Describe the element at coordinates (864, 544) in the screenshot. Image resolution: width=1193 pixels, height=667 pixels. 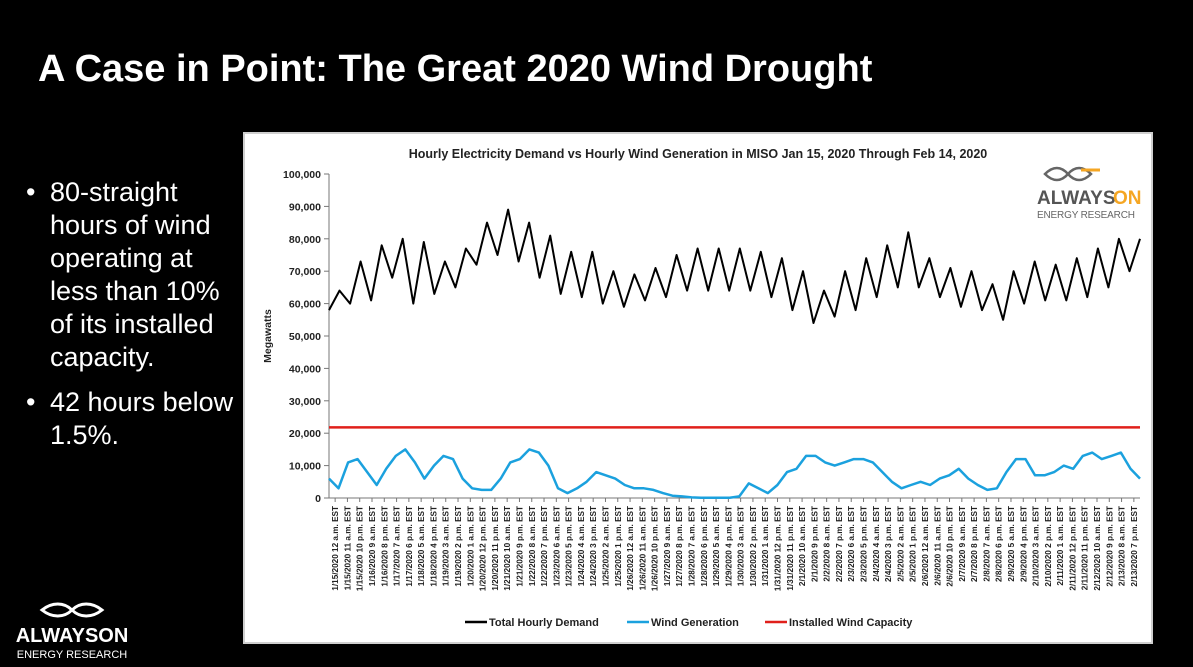
I see `x-tick-label: 2/3/2020 5 p.m. EST` at that location.